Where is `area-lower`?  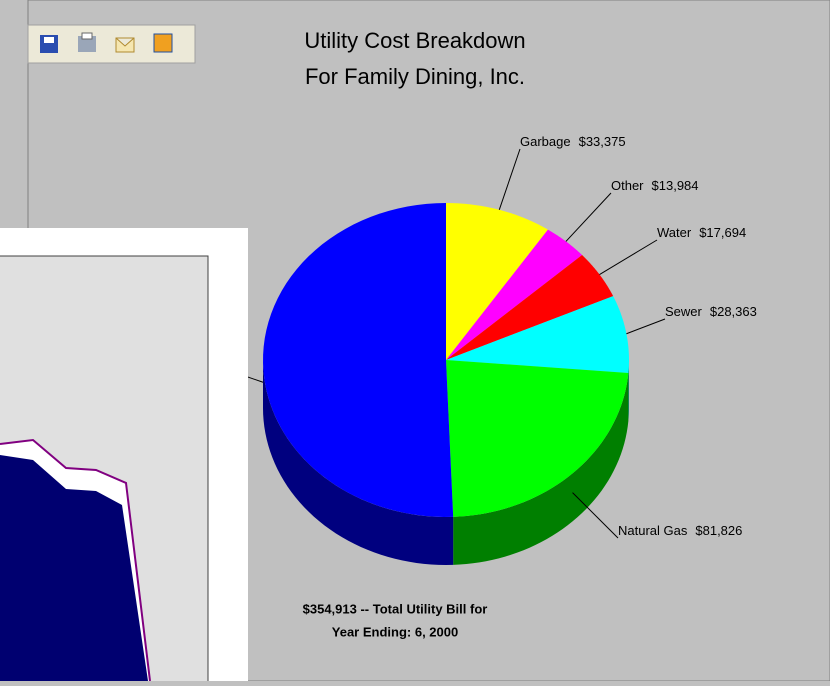 area-lower is located at coordinates (74, 568).